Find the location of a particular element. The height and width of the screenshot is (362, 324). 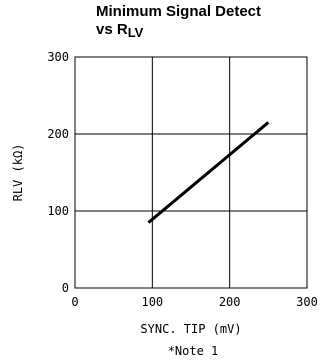

y-tick-labels: 0 100 200 300 is located at coordinates (58, 172).